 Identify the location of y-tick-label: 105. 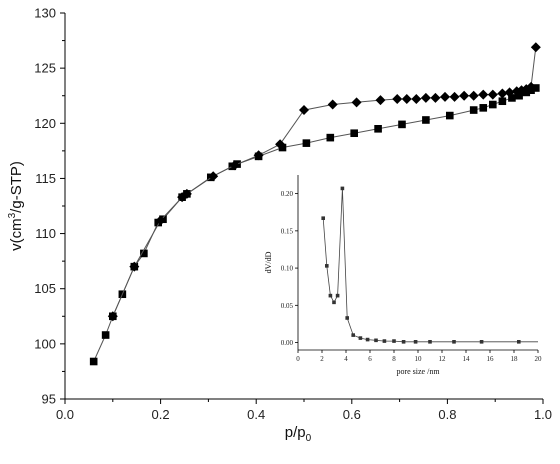
(45, 288).